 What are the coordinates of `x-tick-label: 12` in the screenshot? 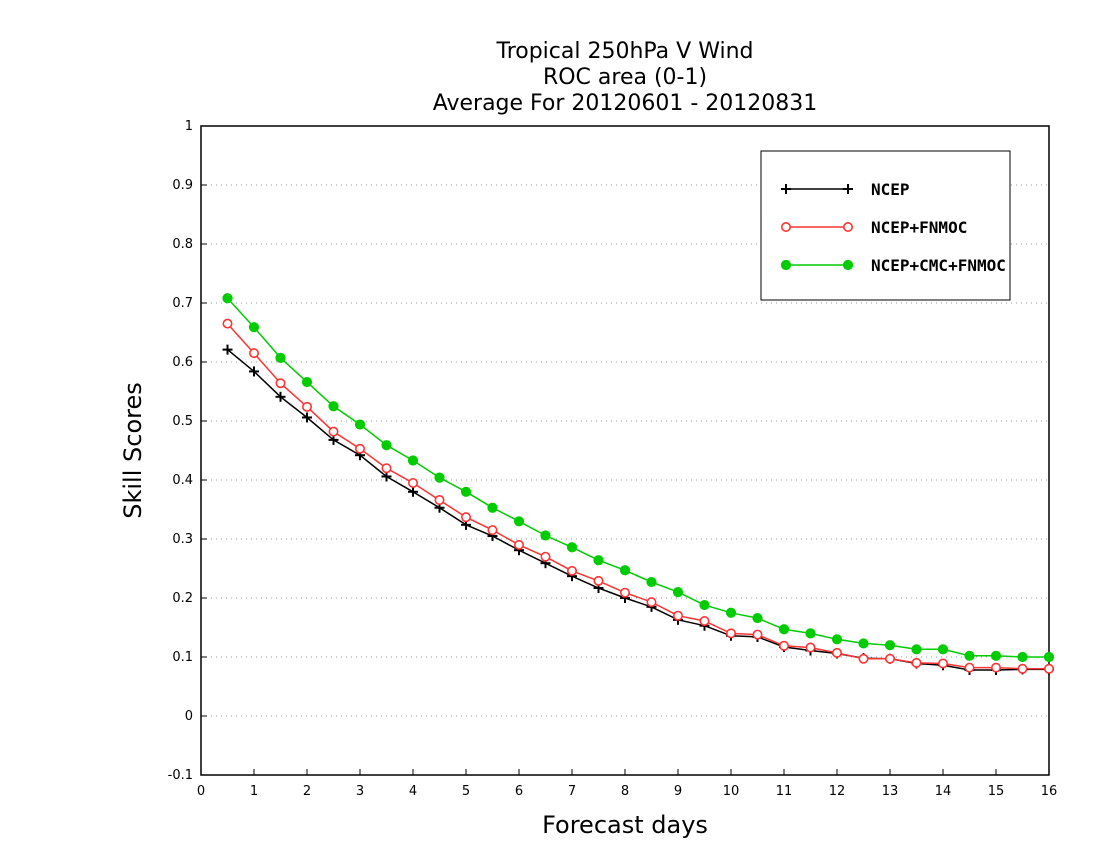 It's located at (837, 791).